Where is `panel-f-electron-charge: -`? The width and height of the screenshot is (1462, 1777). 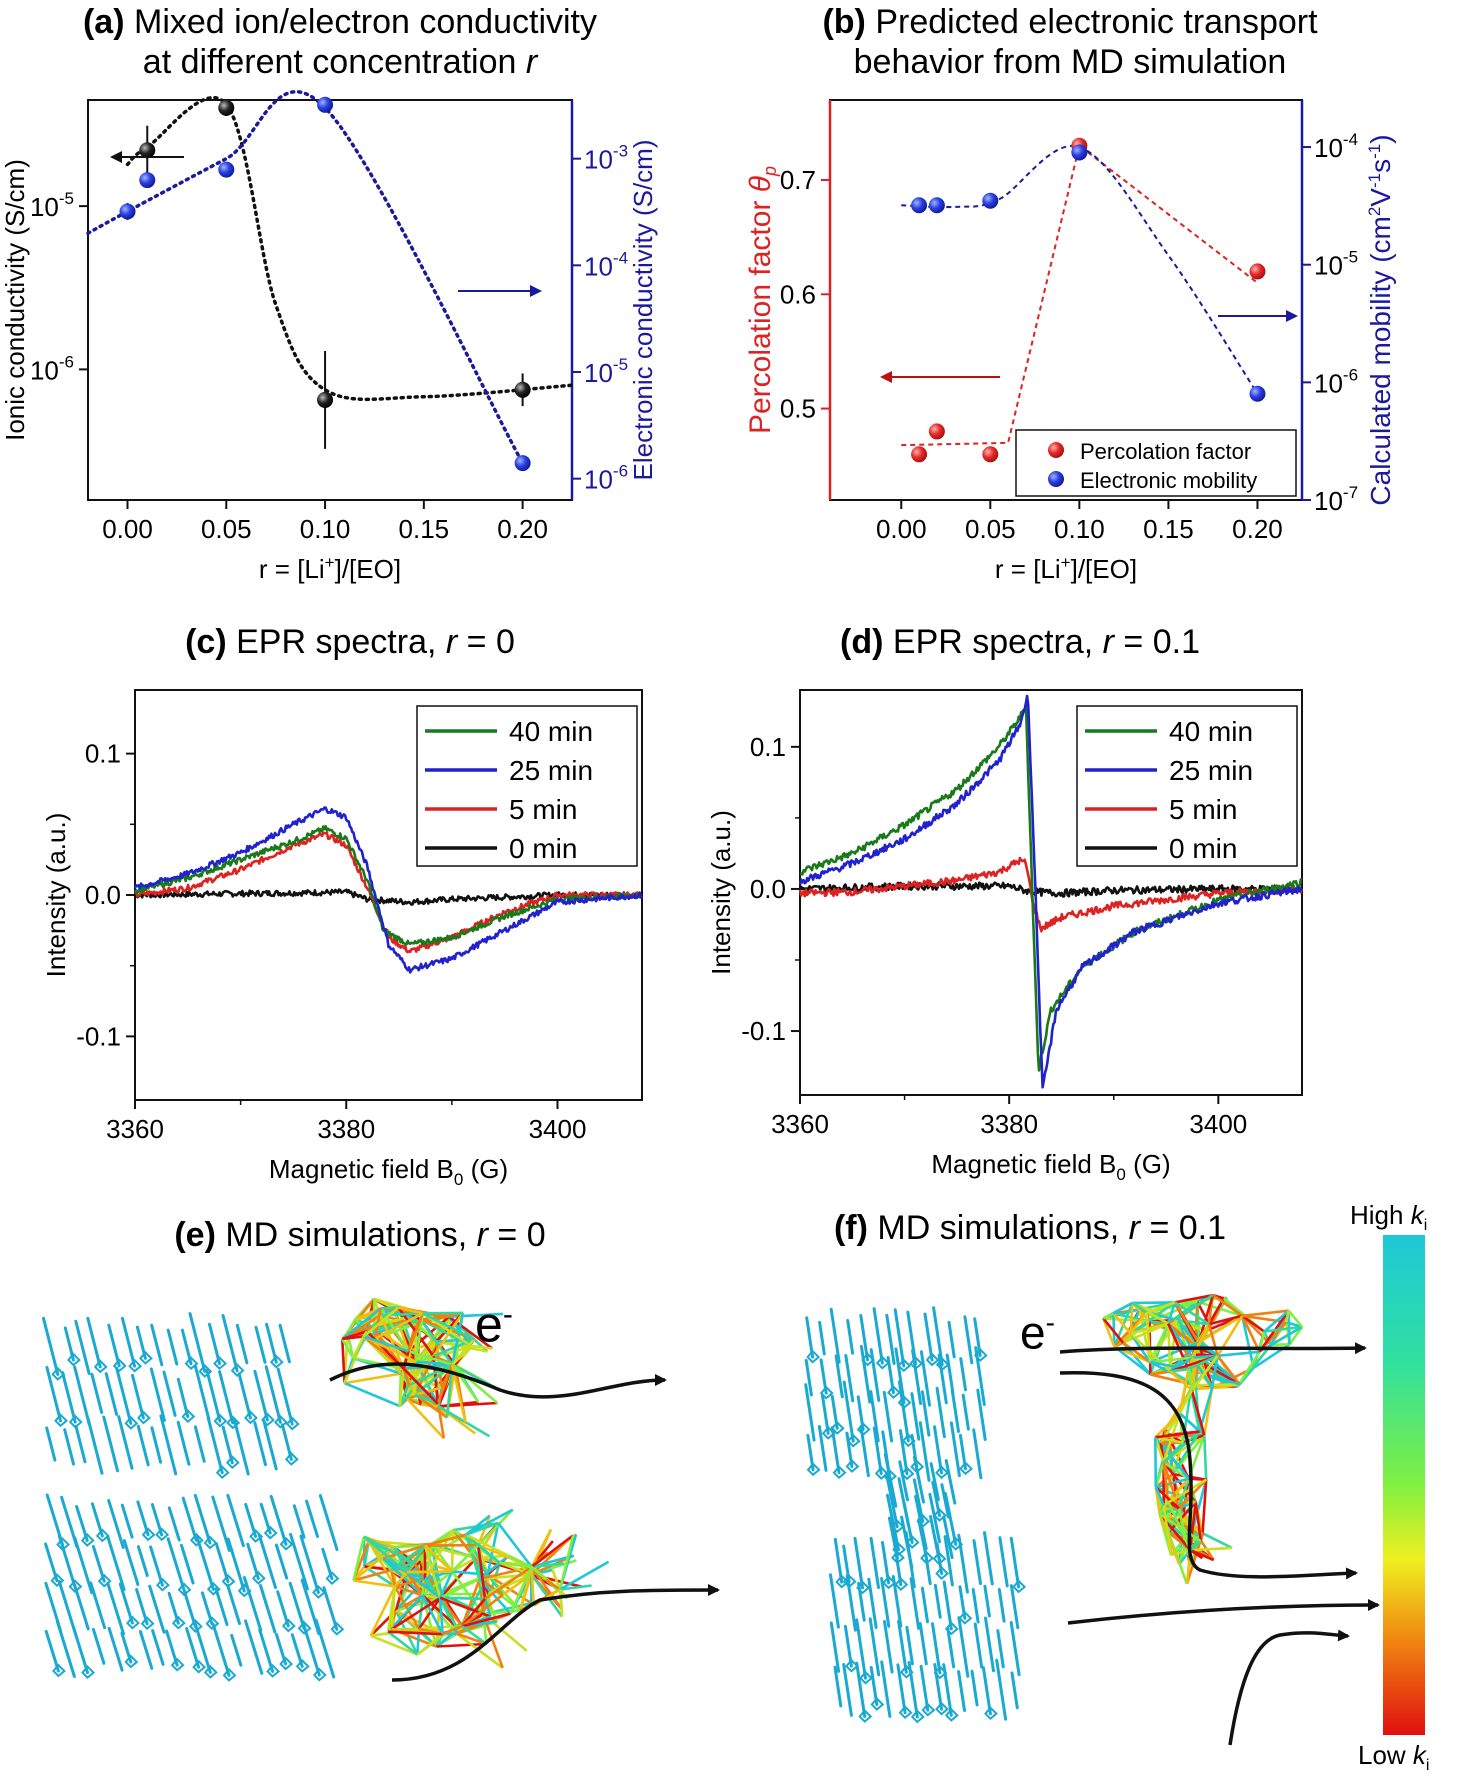
panel-f-electron-charge: - is located at coordinates (1050, 1322).